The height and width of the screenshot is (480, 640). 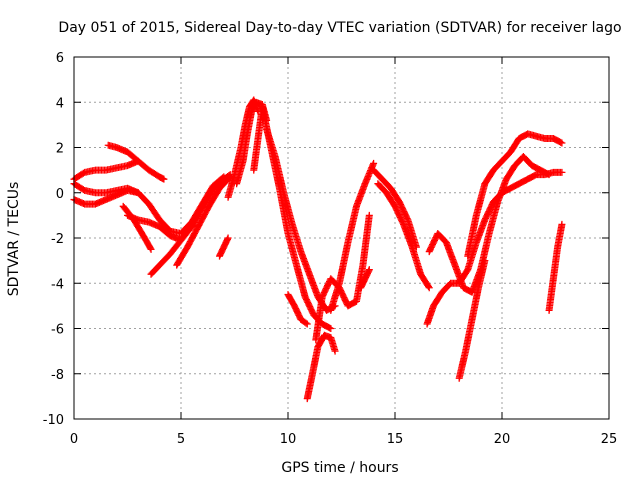 I want to click on y-tick-label: -2, so click(x=57, y=239).